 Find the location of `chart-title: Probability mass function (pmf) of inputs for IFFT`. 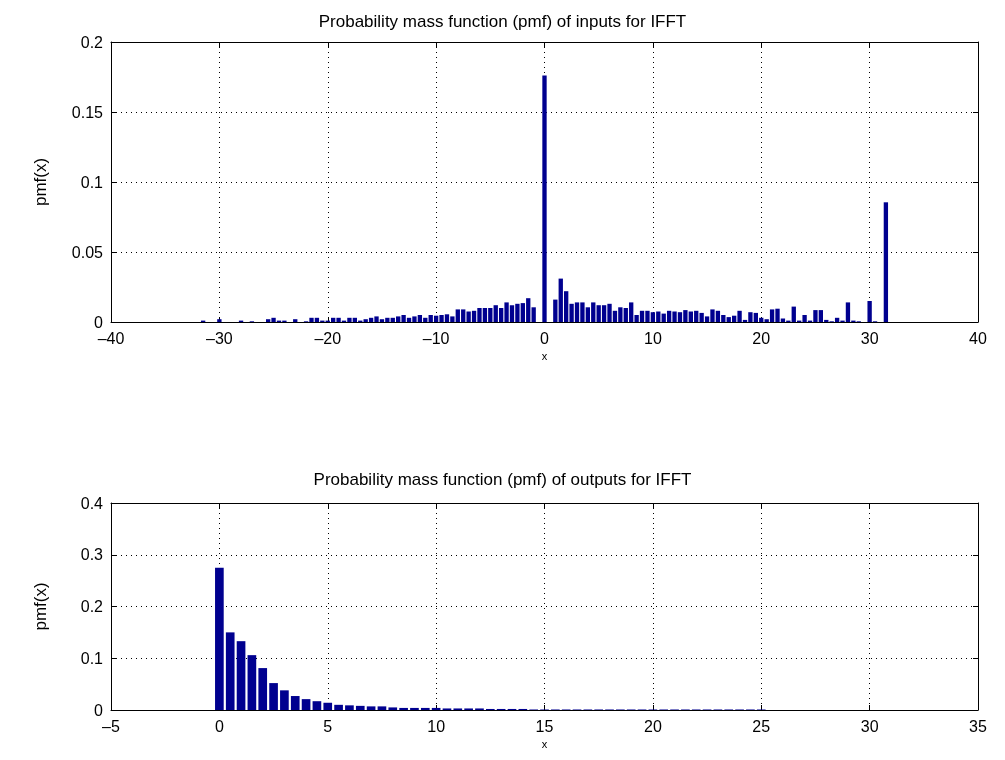

chart-title: Probability mass function (pmf) of inputs for IFFT is located at coordinates (502, 21).